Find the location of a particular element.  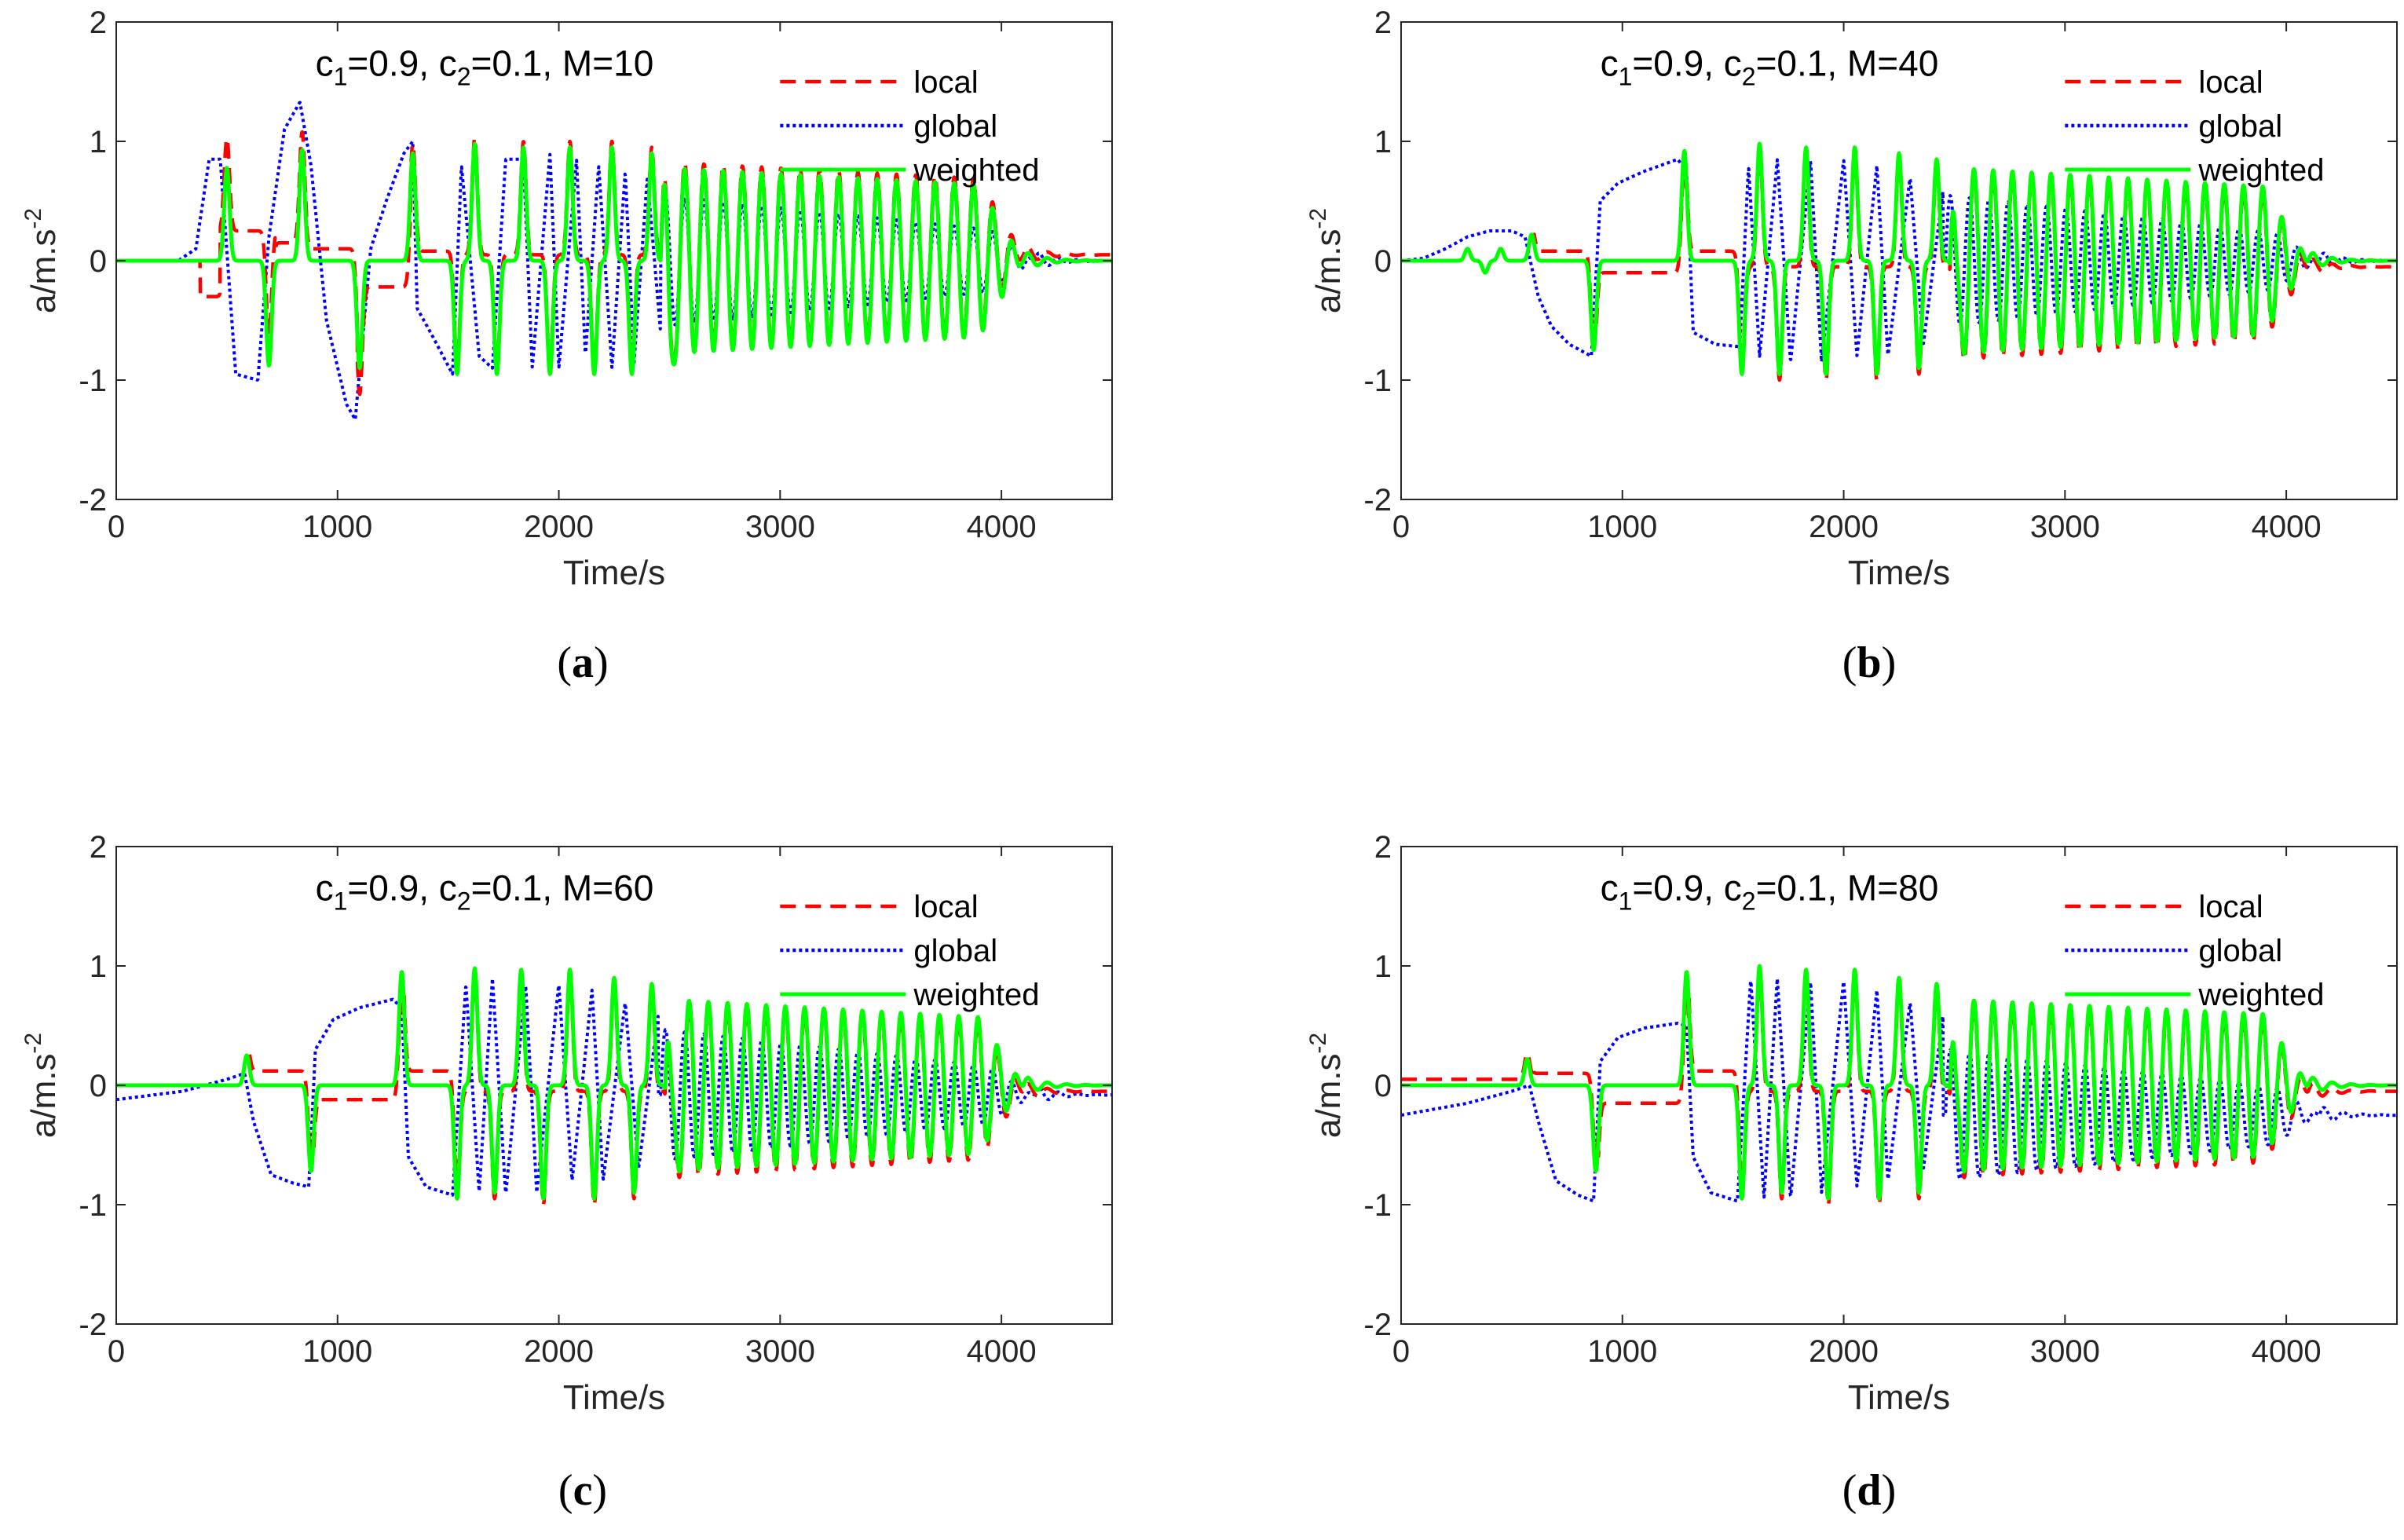

parameter-annotation: c1=0.9, c2=0.1, M=80 is located at coordinates (1770, 891).